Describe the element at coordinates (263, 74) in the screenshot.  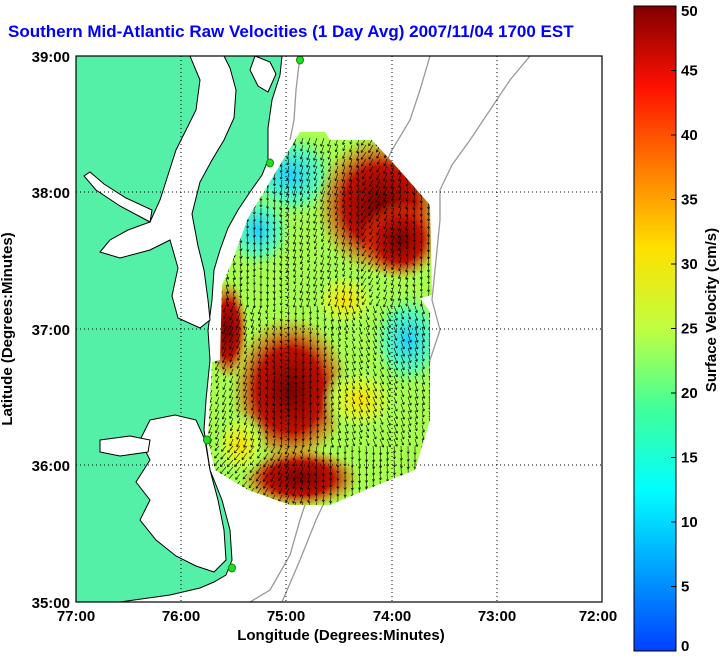
I see `delaware-bay` at that location.